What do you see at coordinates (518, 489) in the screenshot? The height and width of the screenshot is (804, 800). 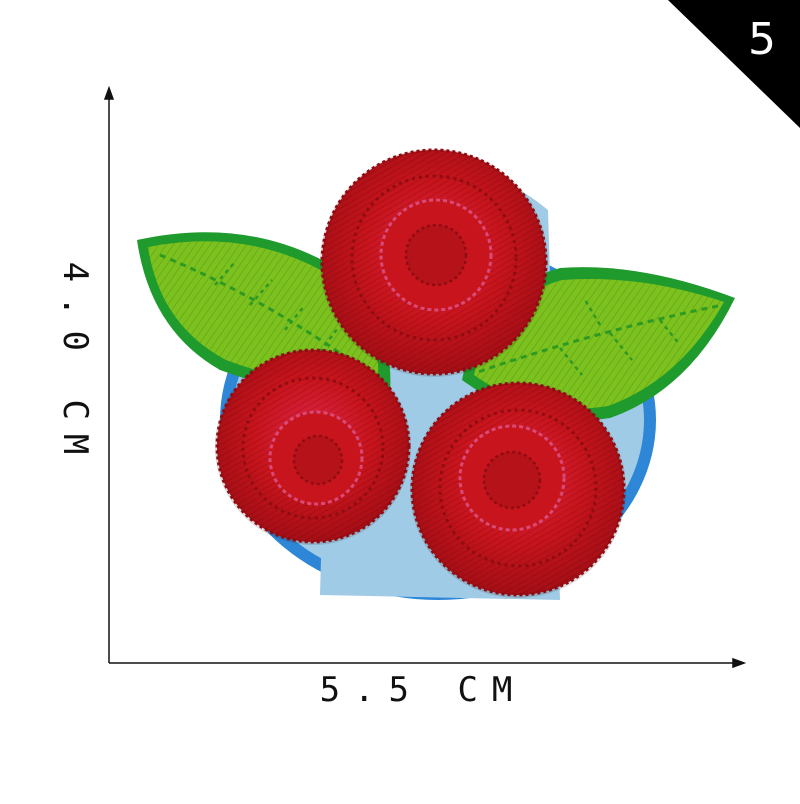 I see `rose-bottom-right` at bounding box center [518, 489].